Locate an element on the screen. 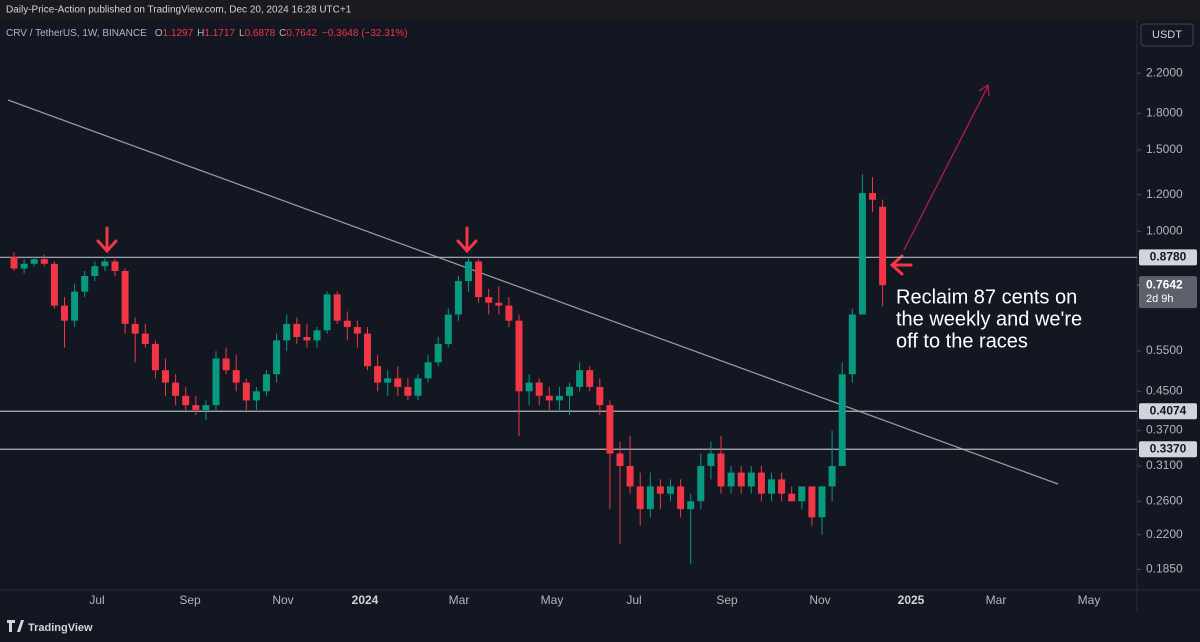 The image size is (1200, 642). ohlc-value: 1.1717 is located at coordinates (219, 33).